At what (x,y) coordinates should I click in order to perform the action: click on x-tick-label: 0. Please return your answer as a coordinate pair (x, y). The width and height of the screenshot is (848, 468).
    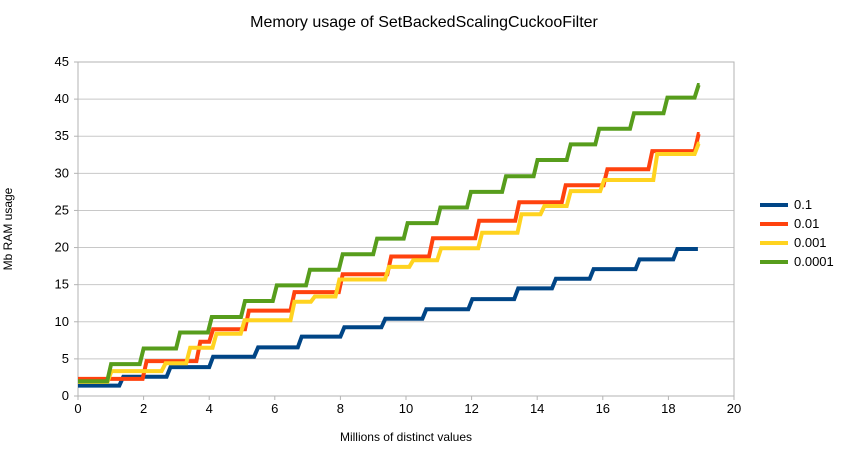
    Looking at the image, I should click on (77, 408).